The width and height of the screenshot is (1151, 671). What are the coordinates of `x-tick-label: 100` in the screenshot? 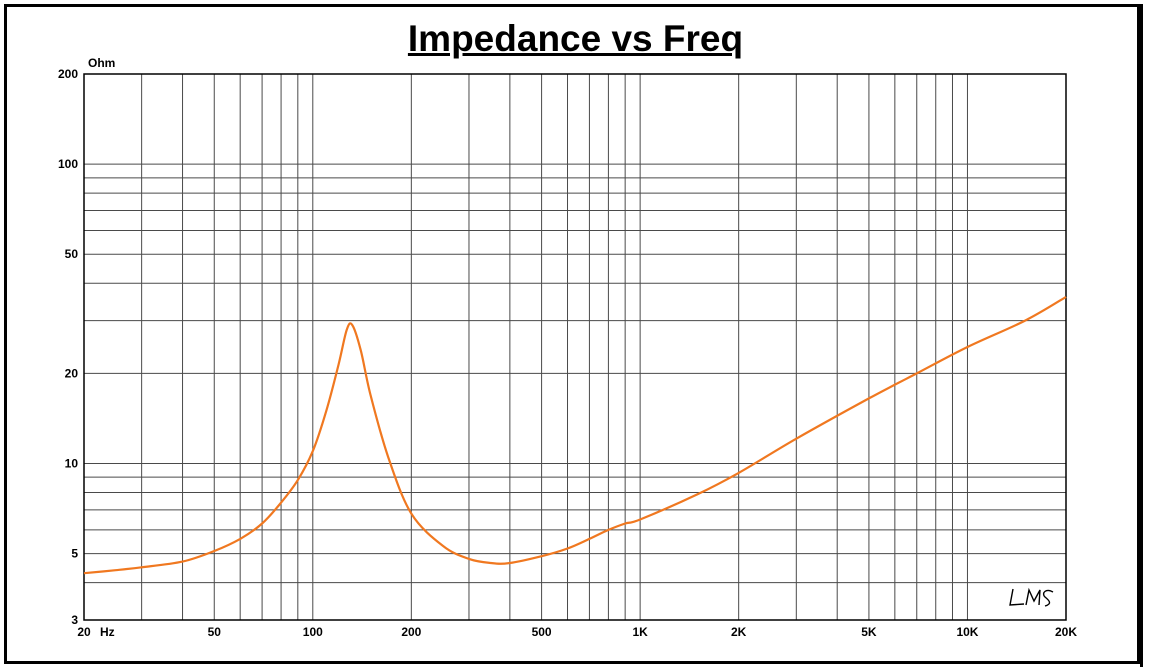 It's located at (313, 632).